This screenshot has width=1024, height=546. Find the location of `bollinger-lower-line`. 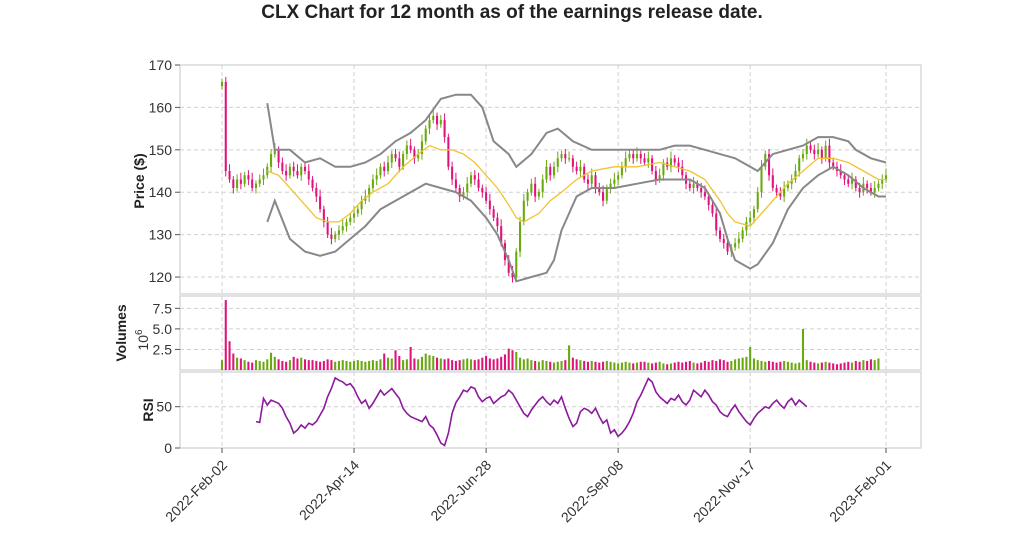

bollinger-lower-line is located at coordinates (576, 224).